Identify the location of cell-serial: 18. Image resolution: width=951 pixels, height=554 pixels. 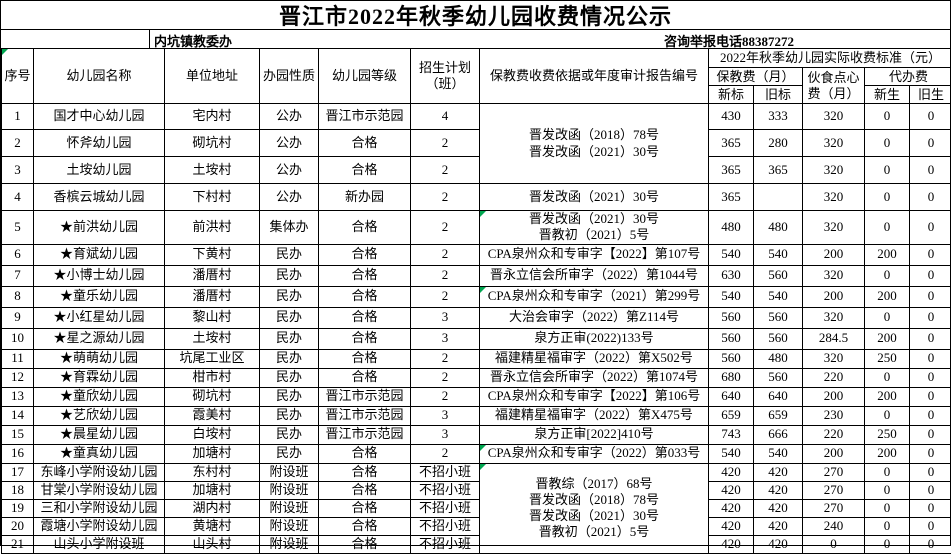
(18, 490).